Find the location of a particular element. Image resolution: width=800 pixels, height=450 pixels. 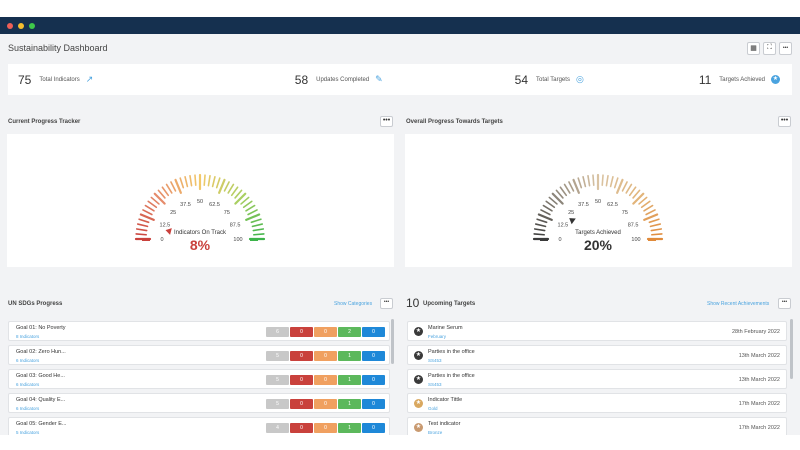

target-row: ★ Indicator Tittle Gold 17th March 2022 is located at coordinates (597, 403).